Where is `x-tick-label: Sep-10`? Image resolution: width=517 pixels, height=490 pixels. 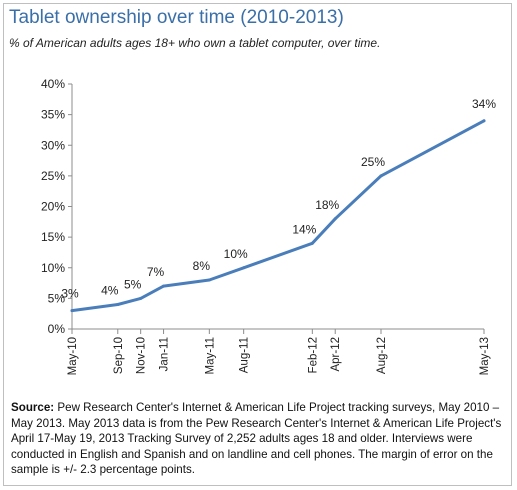
x-tick-label: Sep-10 is located at coordinates (119, 355).